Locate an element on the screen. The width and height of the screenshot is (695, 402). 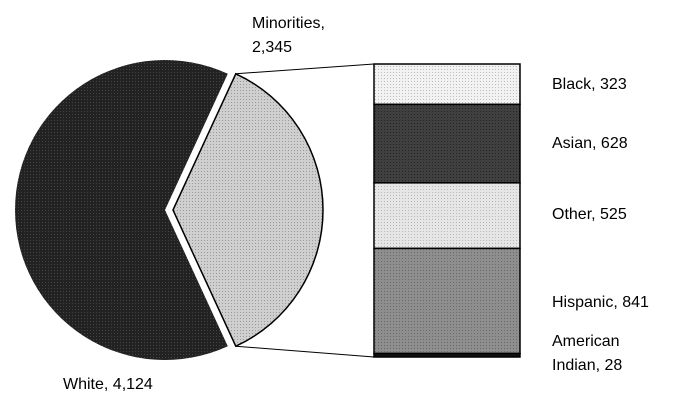
bar-segment-hispanic is located at coordinates (447, 301).